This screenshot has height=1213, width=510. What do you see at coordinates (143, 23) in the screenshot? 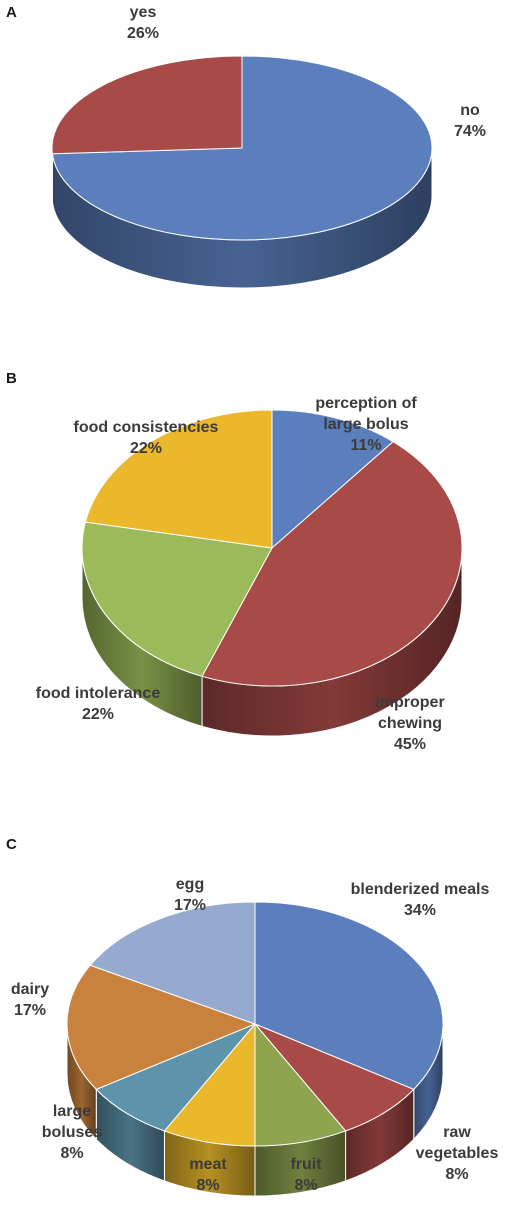
I see `slice-label-yes: yes 26%` at bounding box center [143, 23].